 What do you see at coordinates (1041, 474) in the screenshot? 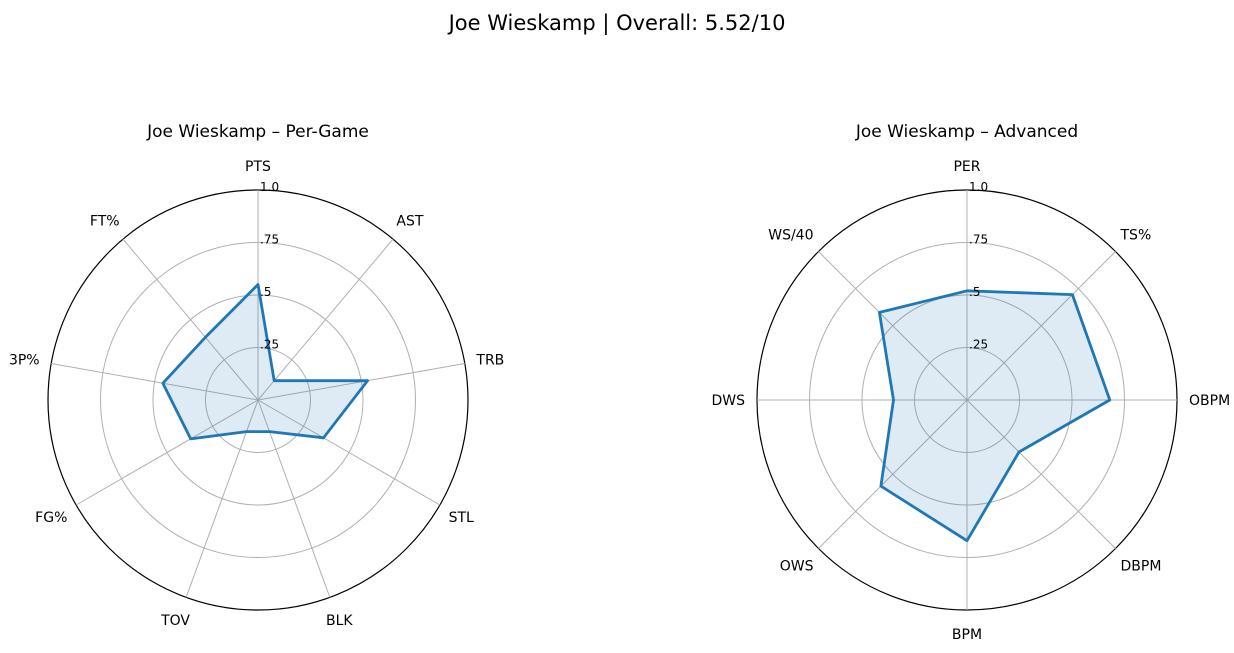
I see `spoke-dbpm` at bounding box center [1041, 474].